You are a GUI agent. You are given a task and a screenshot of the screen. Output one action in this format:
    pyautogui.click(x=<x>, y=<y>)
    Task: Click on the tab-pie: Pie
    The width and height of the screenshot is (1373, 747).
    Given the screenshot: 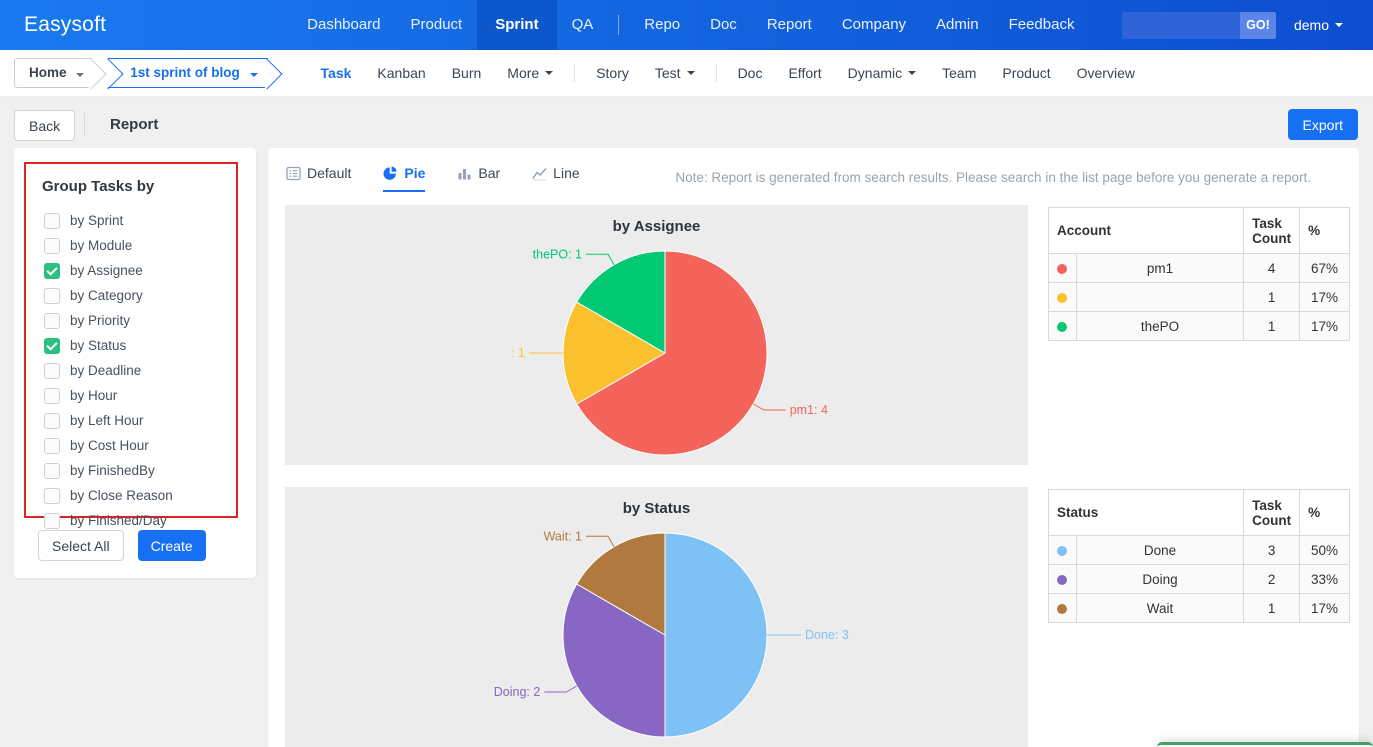 What is the action you would take?
    pyautogui.click(x=404, y=178)
    